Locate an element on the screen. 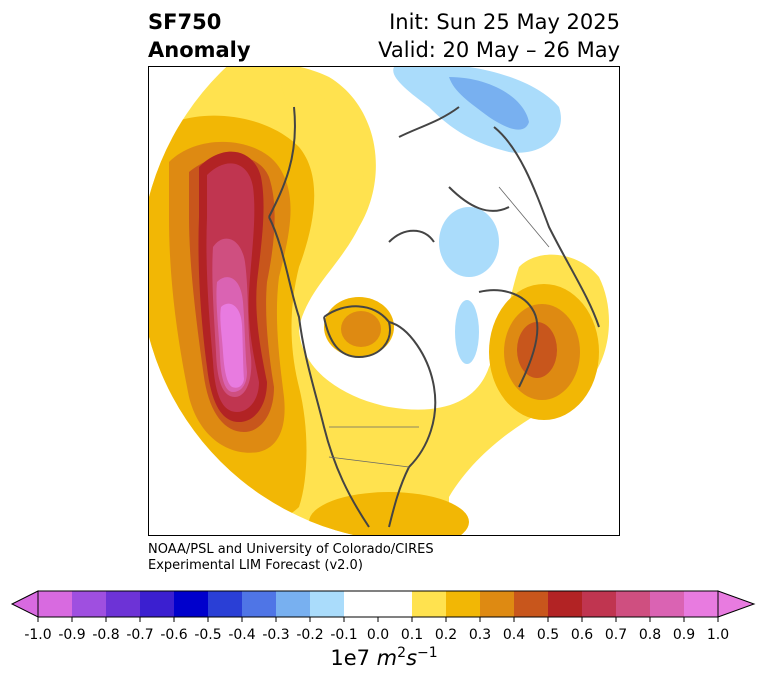 The height and width of the screenshot is (688, 768). colorbar-tick-label: 0.9 is located at coordinates (684, 635).